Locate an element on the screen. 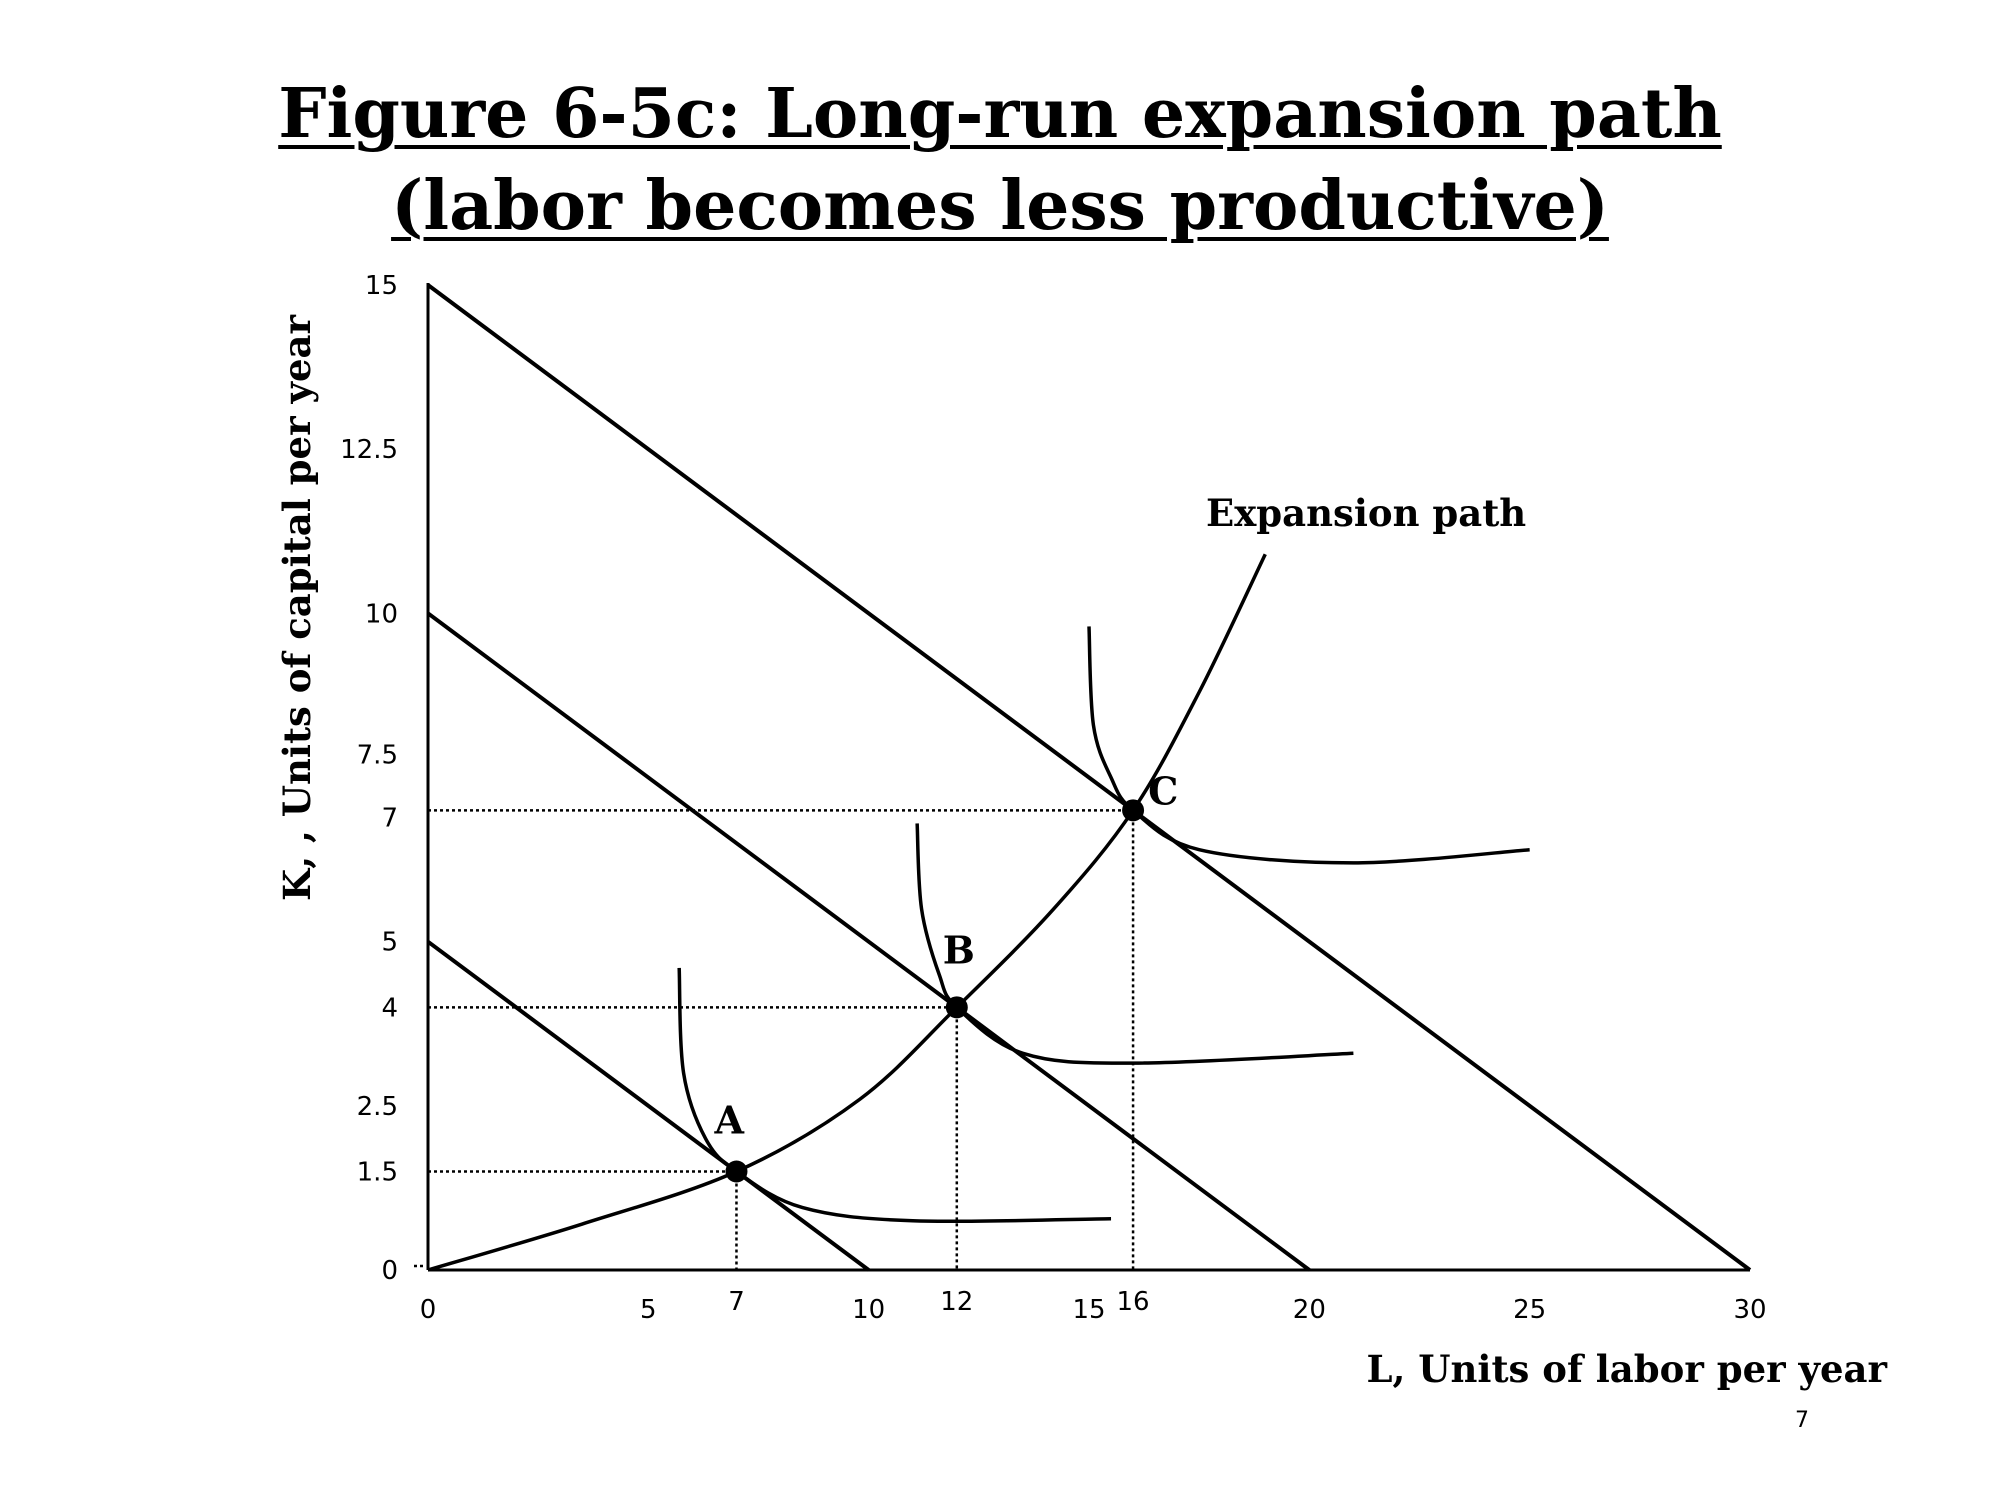 The image size is (2000, 1500). x-tick-label: 15 is located at coordinates (1088, 1310).